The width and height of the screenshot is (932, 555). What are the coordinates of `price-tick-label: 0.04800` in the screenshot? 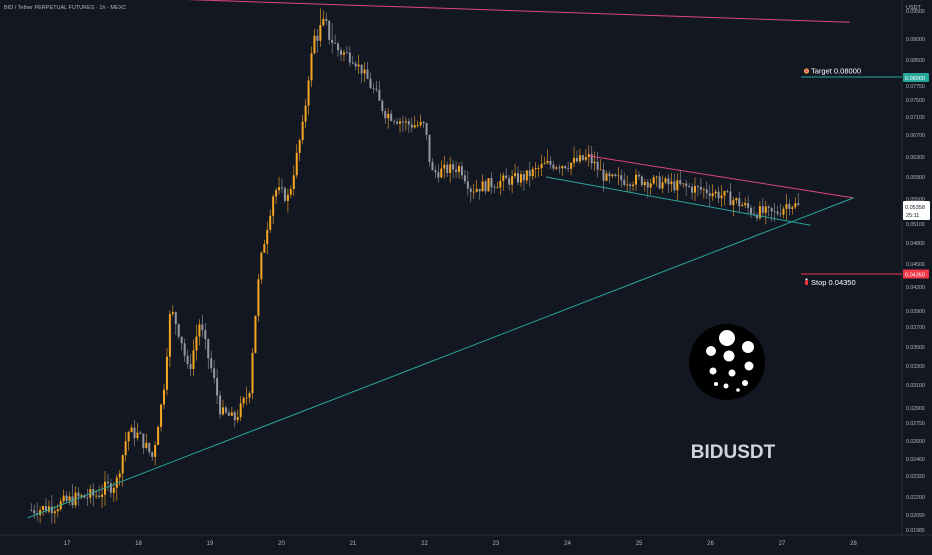 It's located at (915, 244).